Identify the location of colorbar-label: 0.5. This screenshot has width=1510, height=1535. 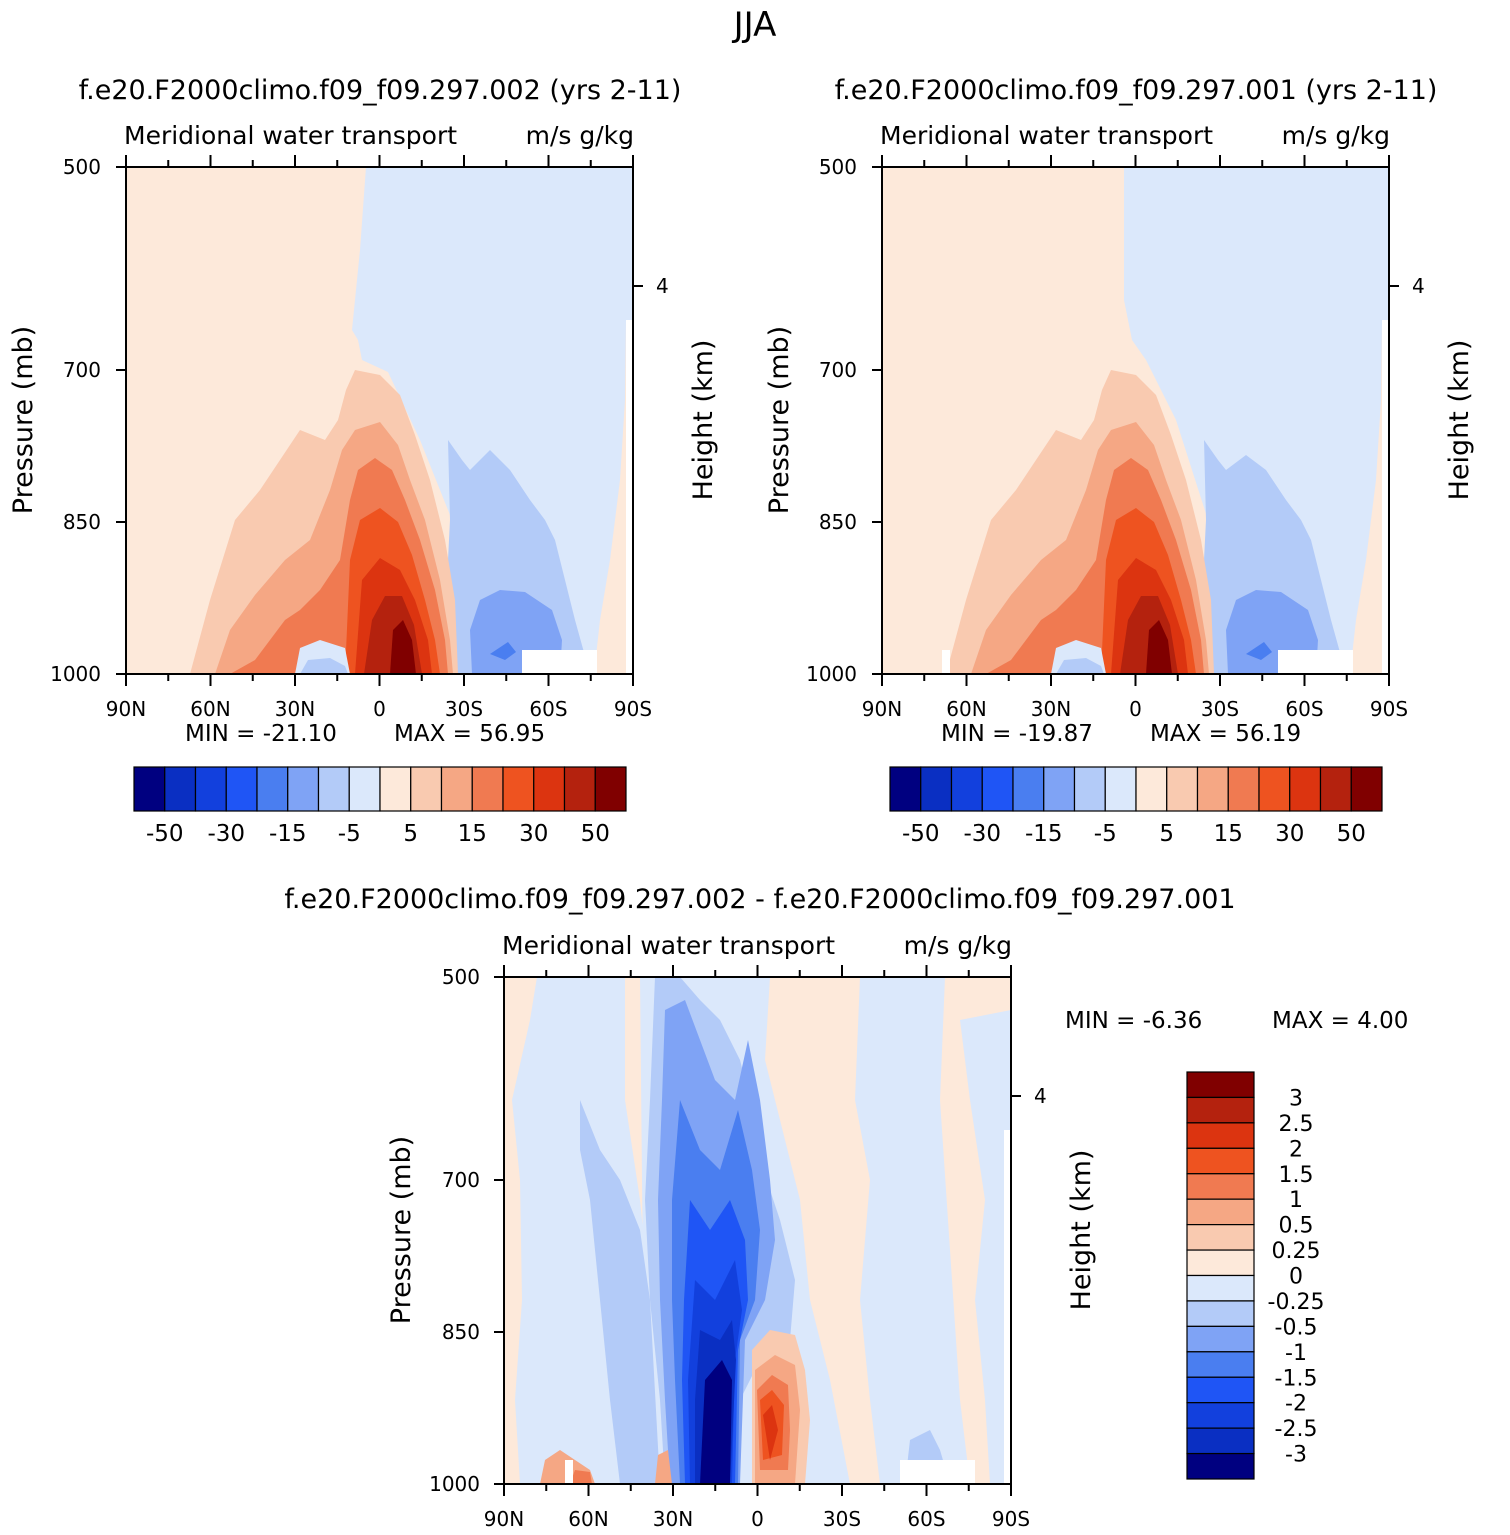
(1296, 1226).